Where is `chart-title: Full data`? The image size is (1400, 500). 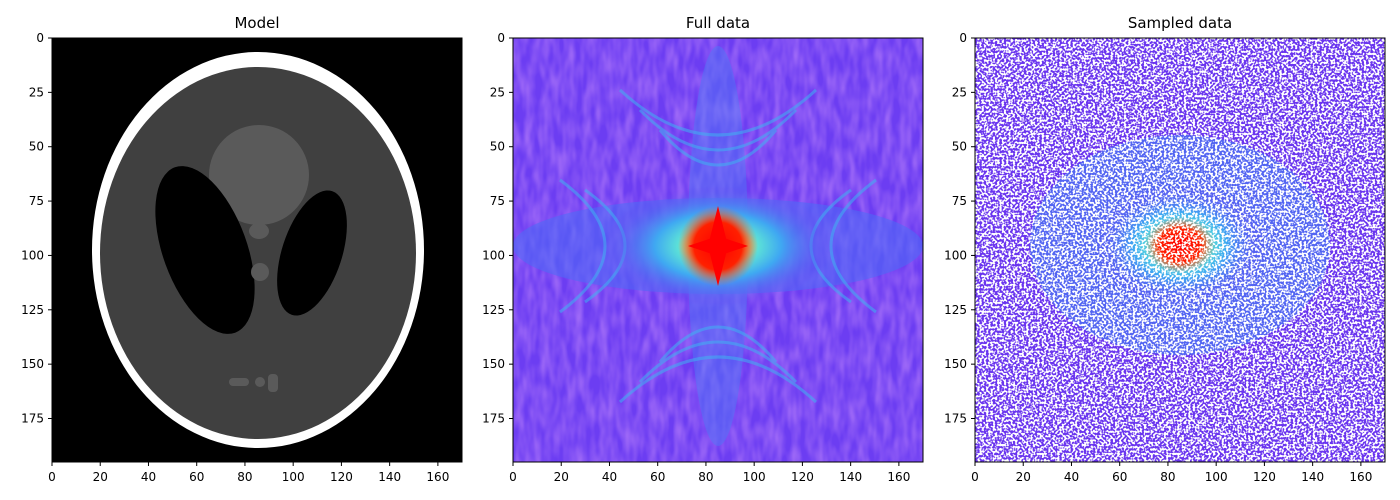
chart-title: Full data is located at coordinates (718, 23).